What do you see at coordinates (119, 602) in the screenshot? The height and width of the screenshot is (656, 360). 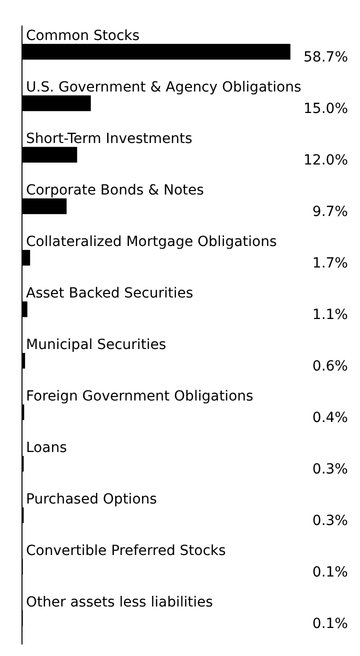 I see `y-tick-label: Other assets less liabilities` at bounding box center [119, 602].